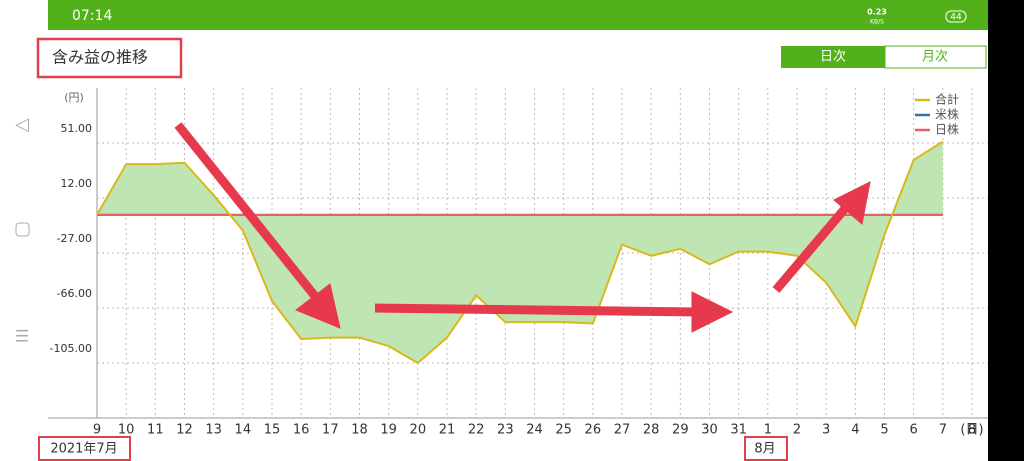 The height and width of the screenshot is (461, 1024). I want to click on status-time: 07:14, so click(92, 16).